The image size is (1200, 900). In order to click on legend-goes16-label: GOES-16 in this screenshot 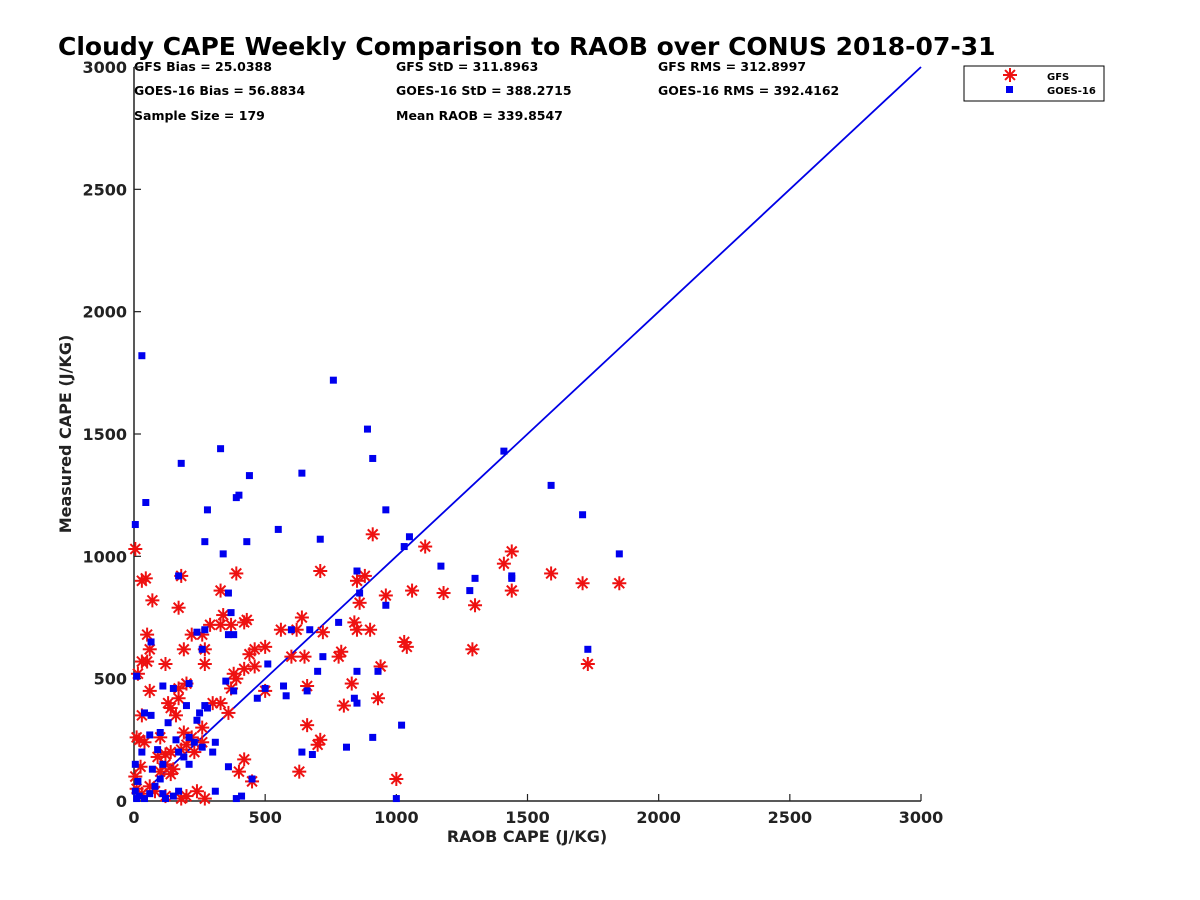, I will do `click(1071, 91)`.